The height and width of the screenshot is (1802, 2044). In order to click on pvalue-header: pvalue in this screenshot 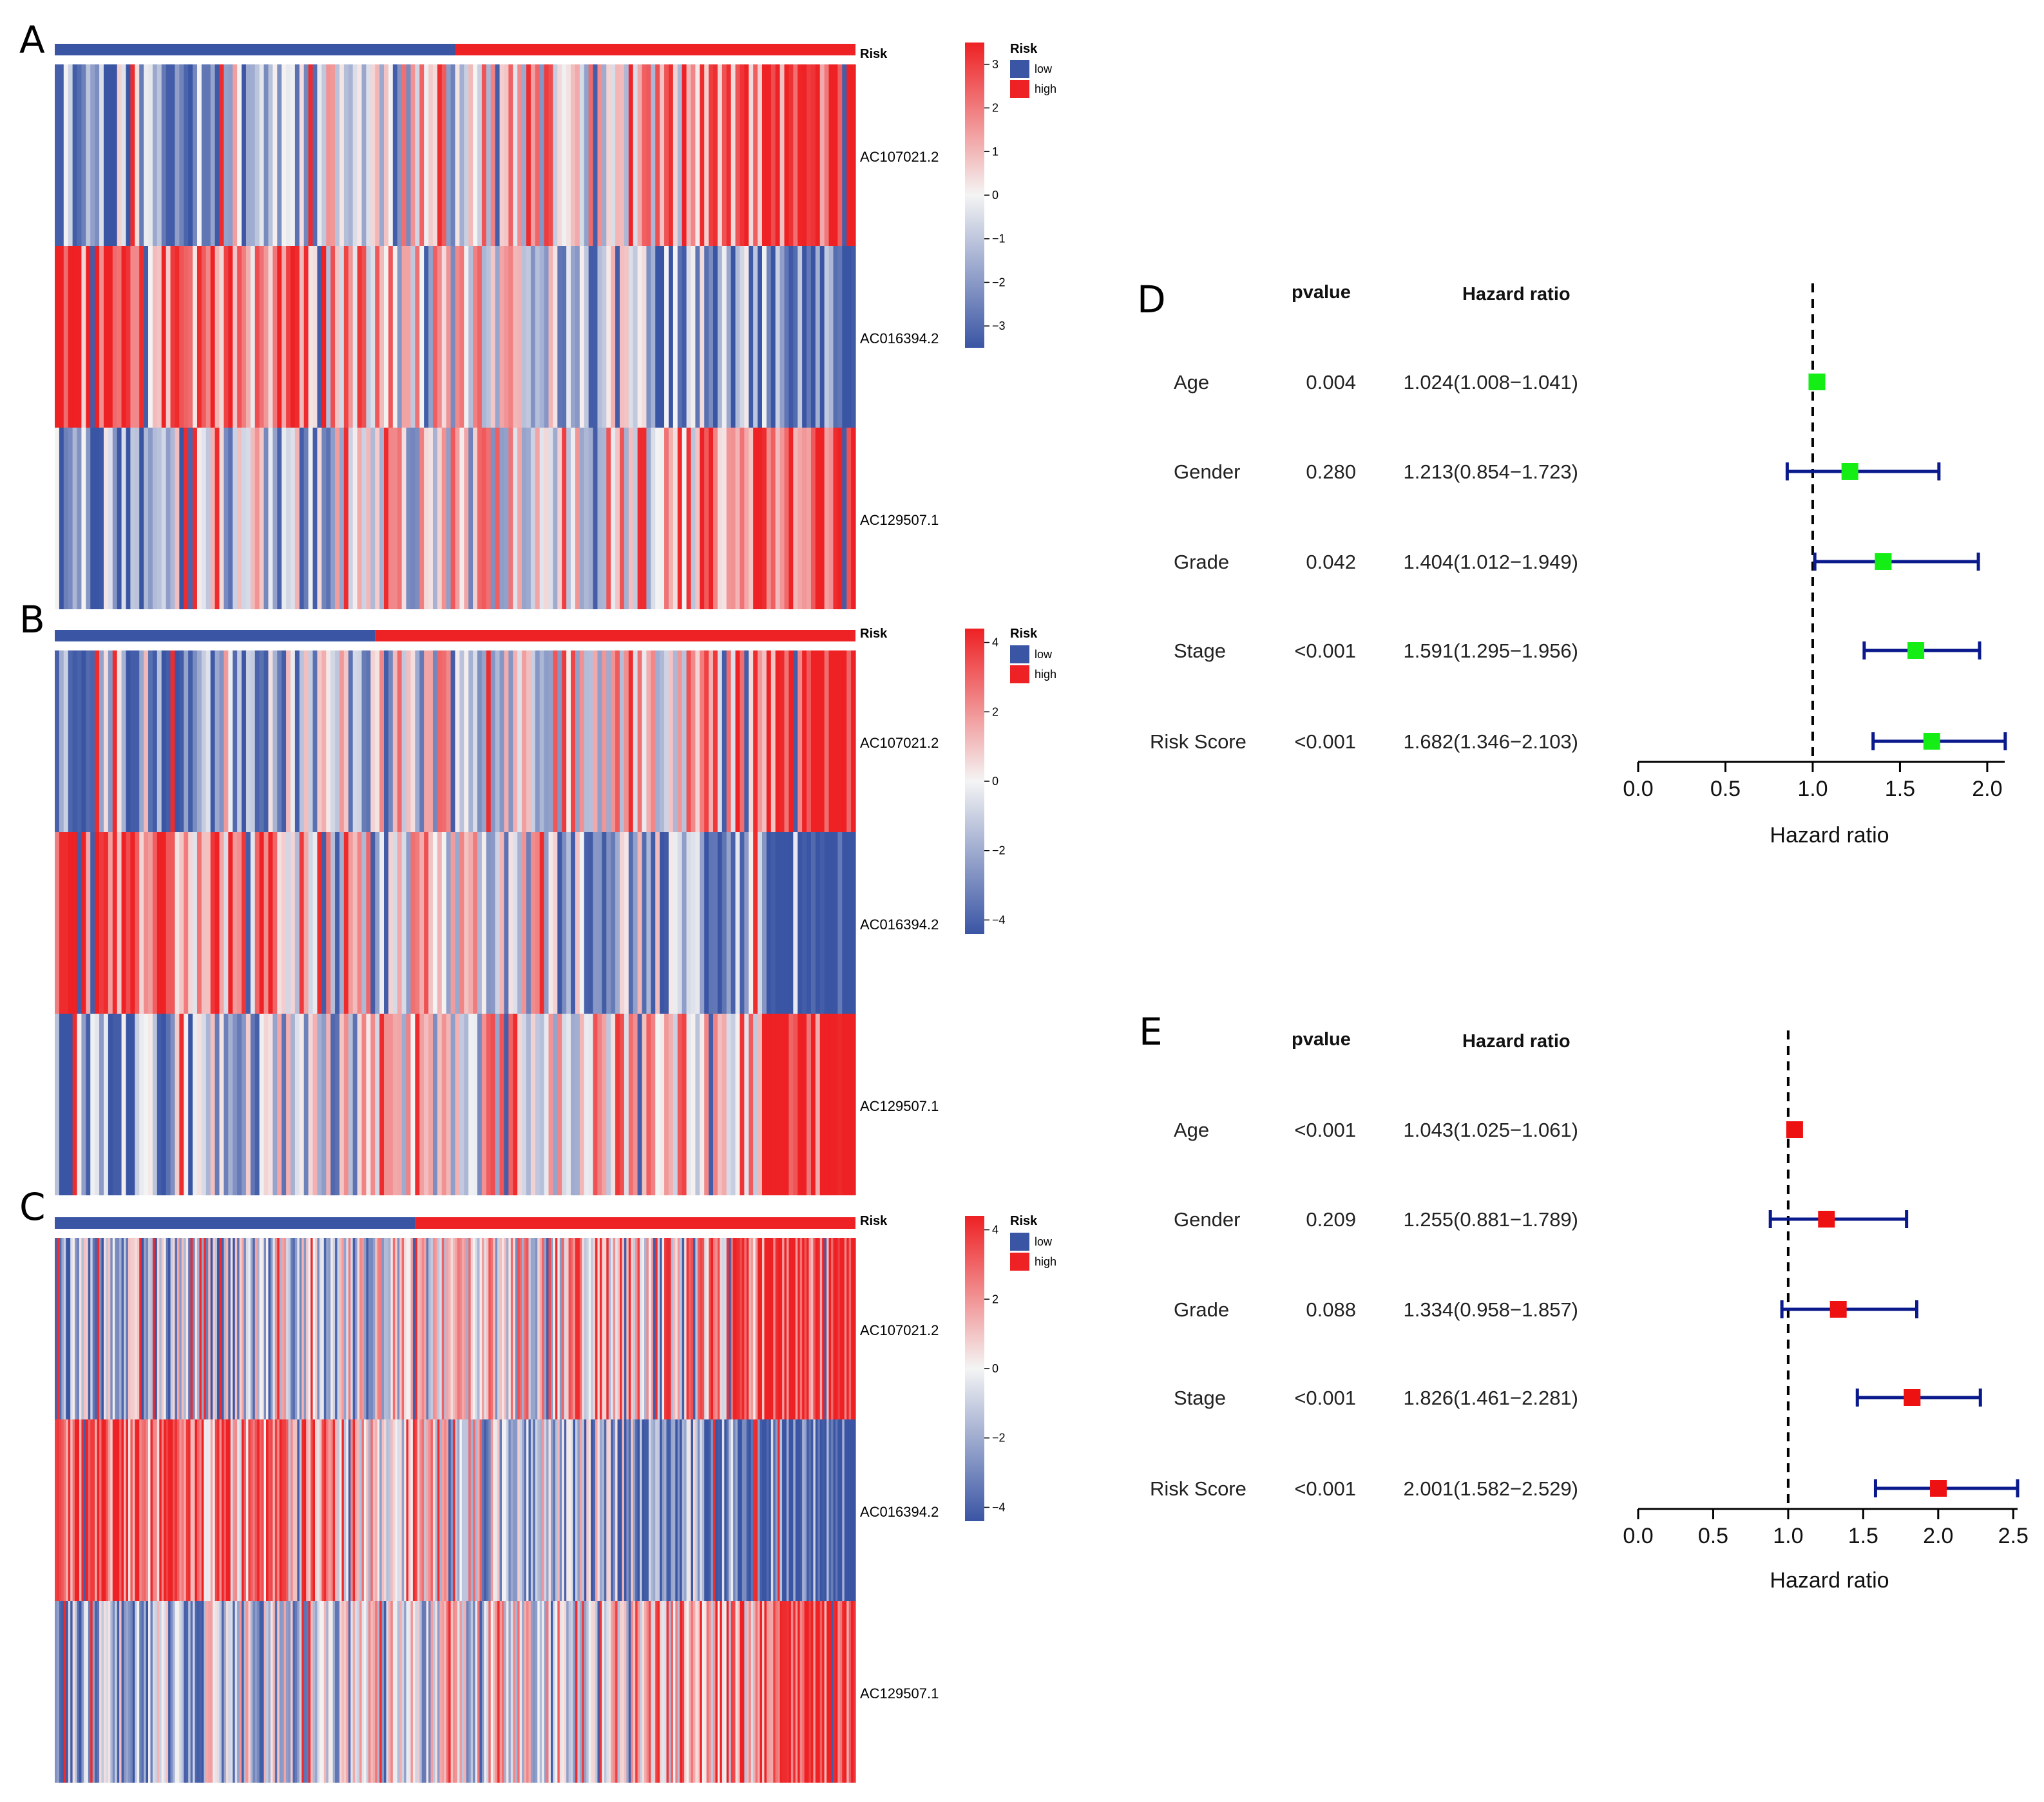, I will do `click(1322, 292)`.